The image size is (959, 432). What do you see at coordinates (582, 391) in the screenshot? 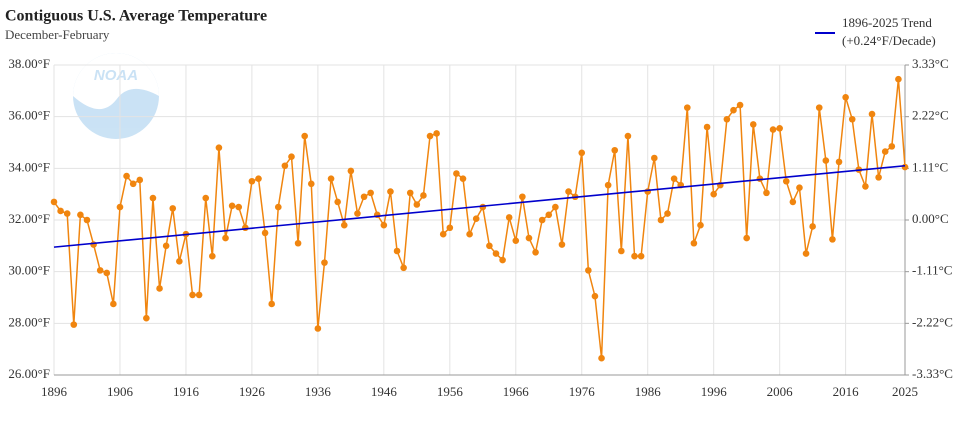
I see `x-tick-label: 1976` at bounding box center [582, 391].